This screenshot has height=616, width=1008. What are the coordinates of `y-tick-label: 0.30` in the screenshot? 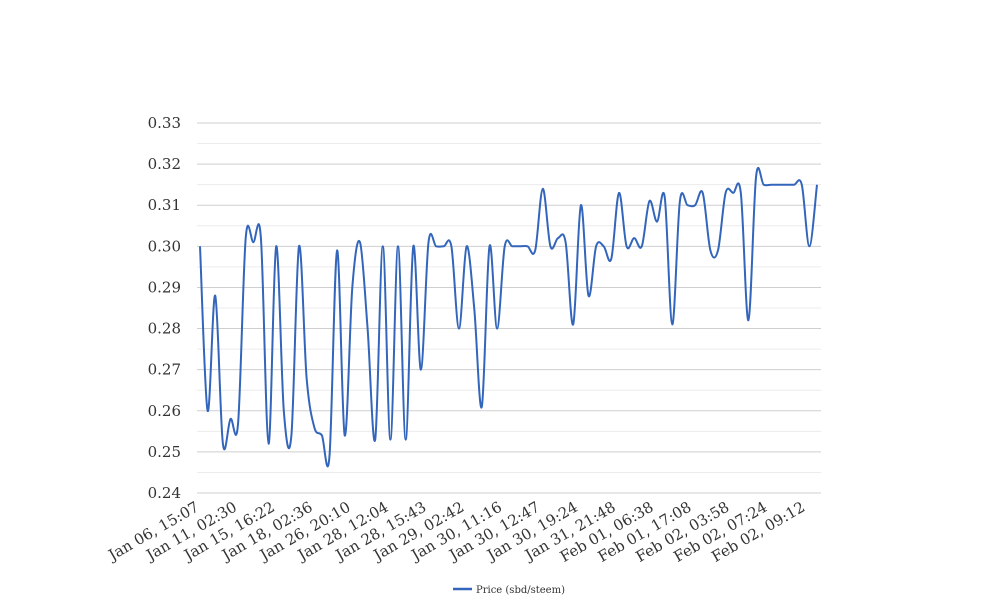 It's located at (164, 246).